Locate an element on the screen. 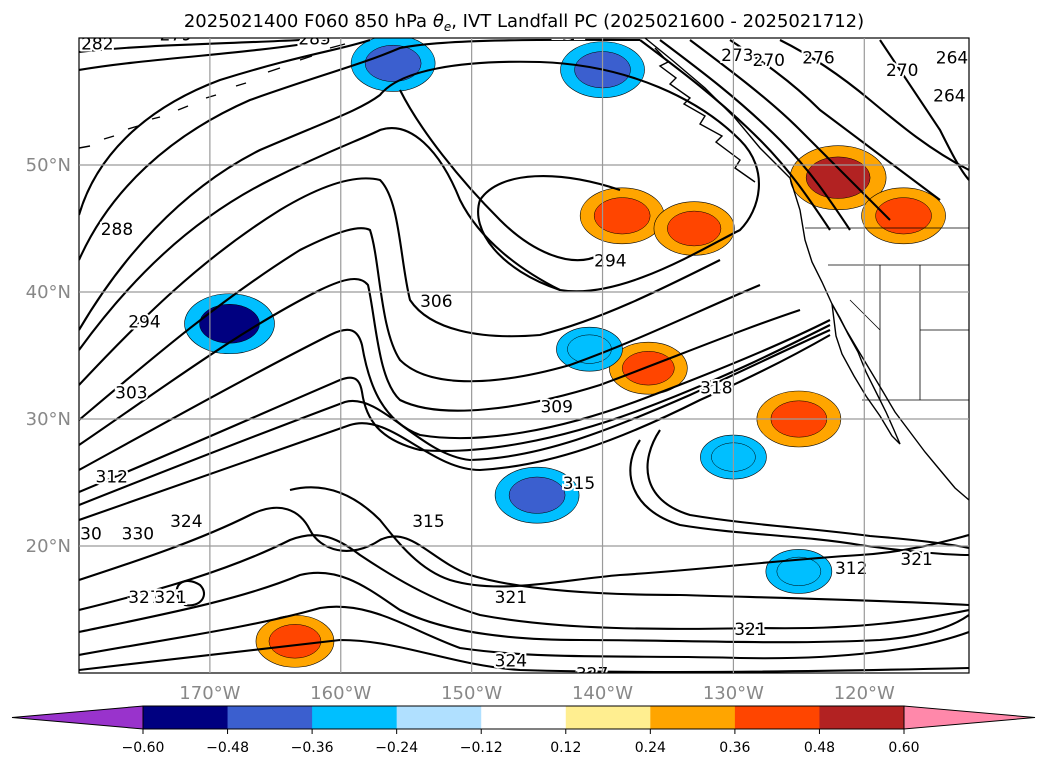 This screenshot has height=767, width=1047. x-tick-label-1: 160°W is located at coordinates (340, 693).